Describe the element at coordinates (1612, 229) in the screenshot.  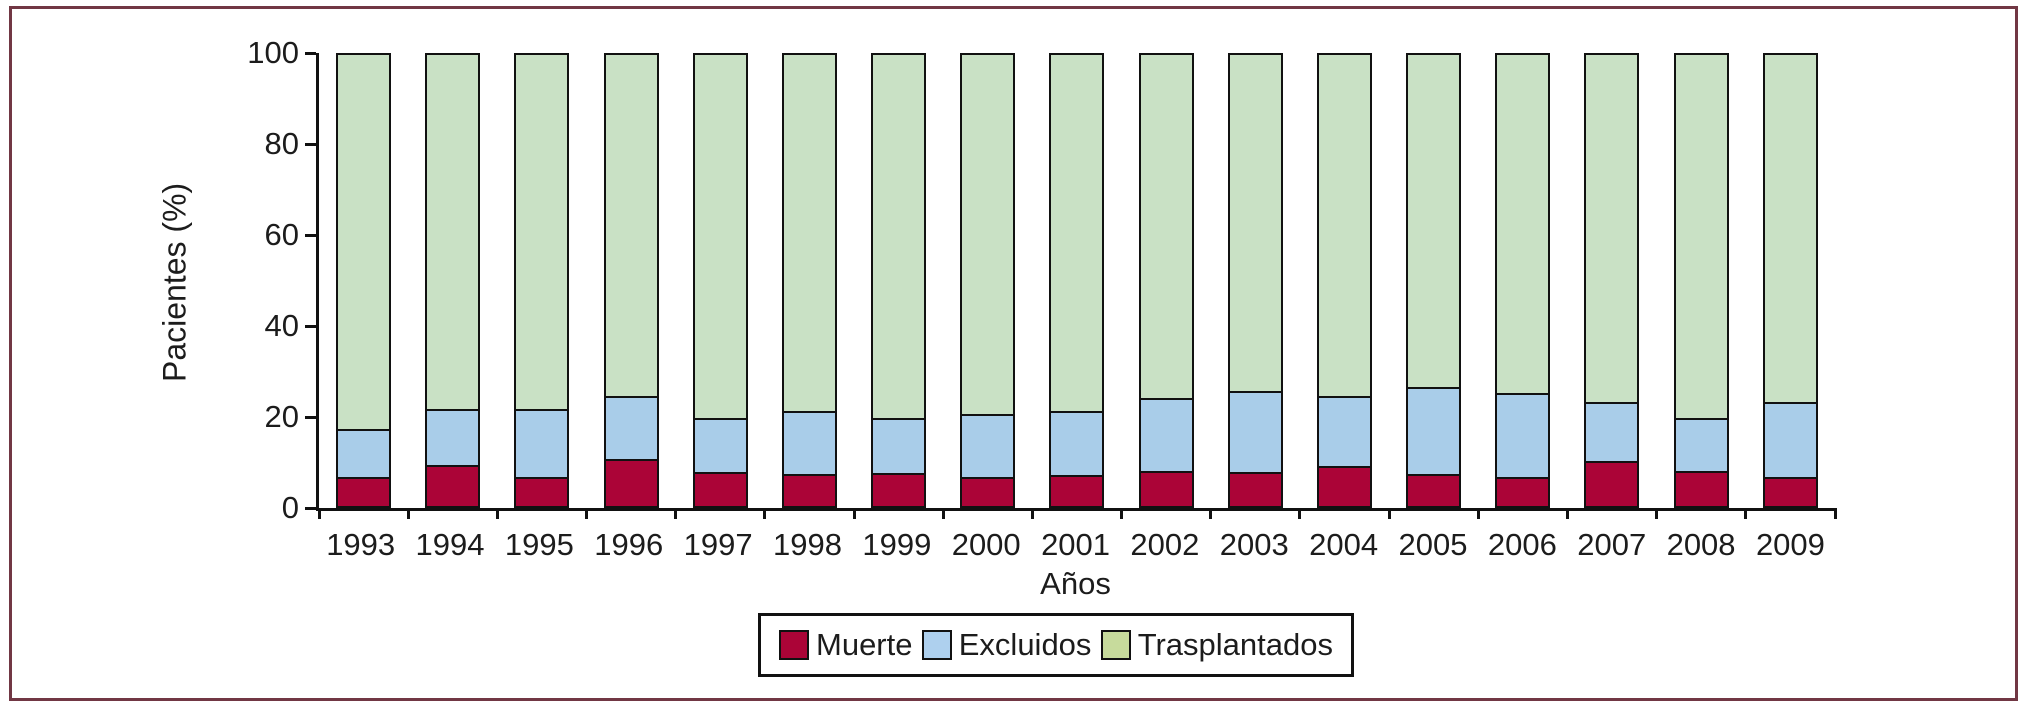
I see `segment-trasplantados-2007` at that location.